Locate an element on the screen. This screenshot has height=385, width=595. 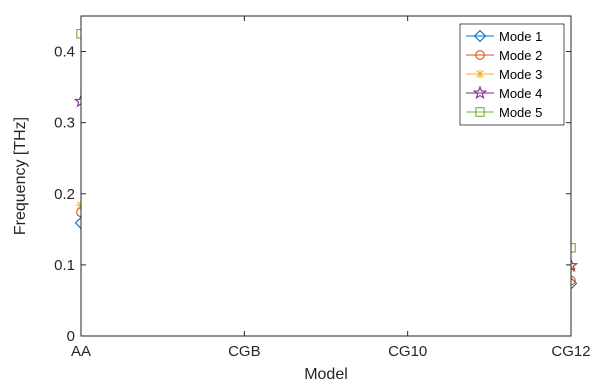
legend-label: Mode 3 is located at coordinates (520, 74).